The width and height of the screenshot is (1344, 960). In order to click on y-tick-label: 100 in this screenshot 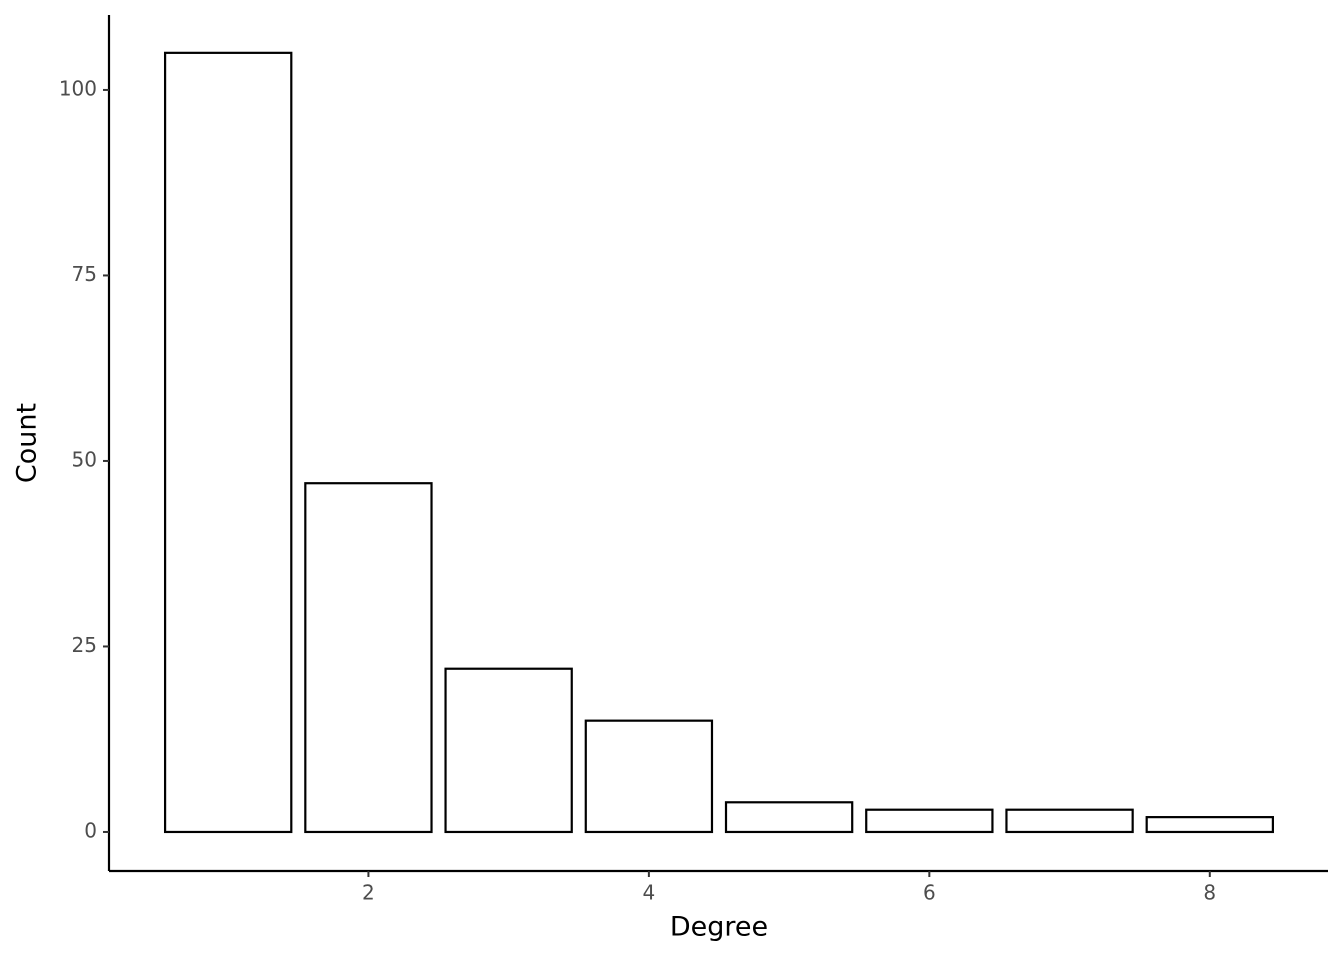, I will do `click(78, 88)`.